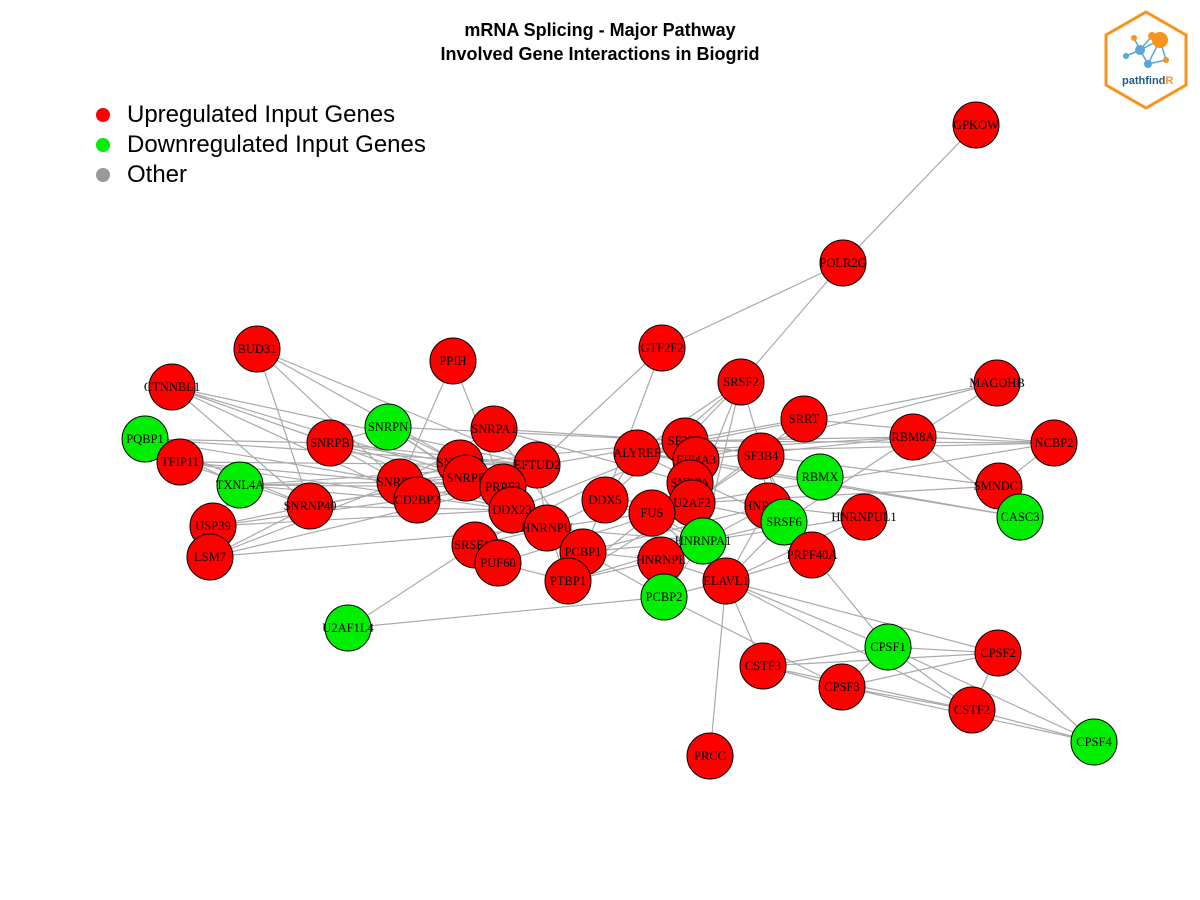 The width and height of the screenshot is (1200, 900). I want to click on node-circle-polr2g, so click(843, 263).